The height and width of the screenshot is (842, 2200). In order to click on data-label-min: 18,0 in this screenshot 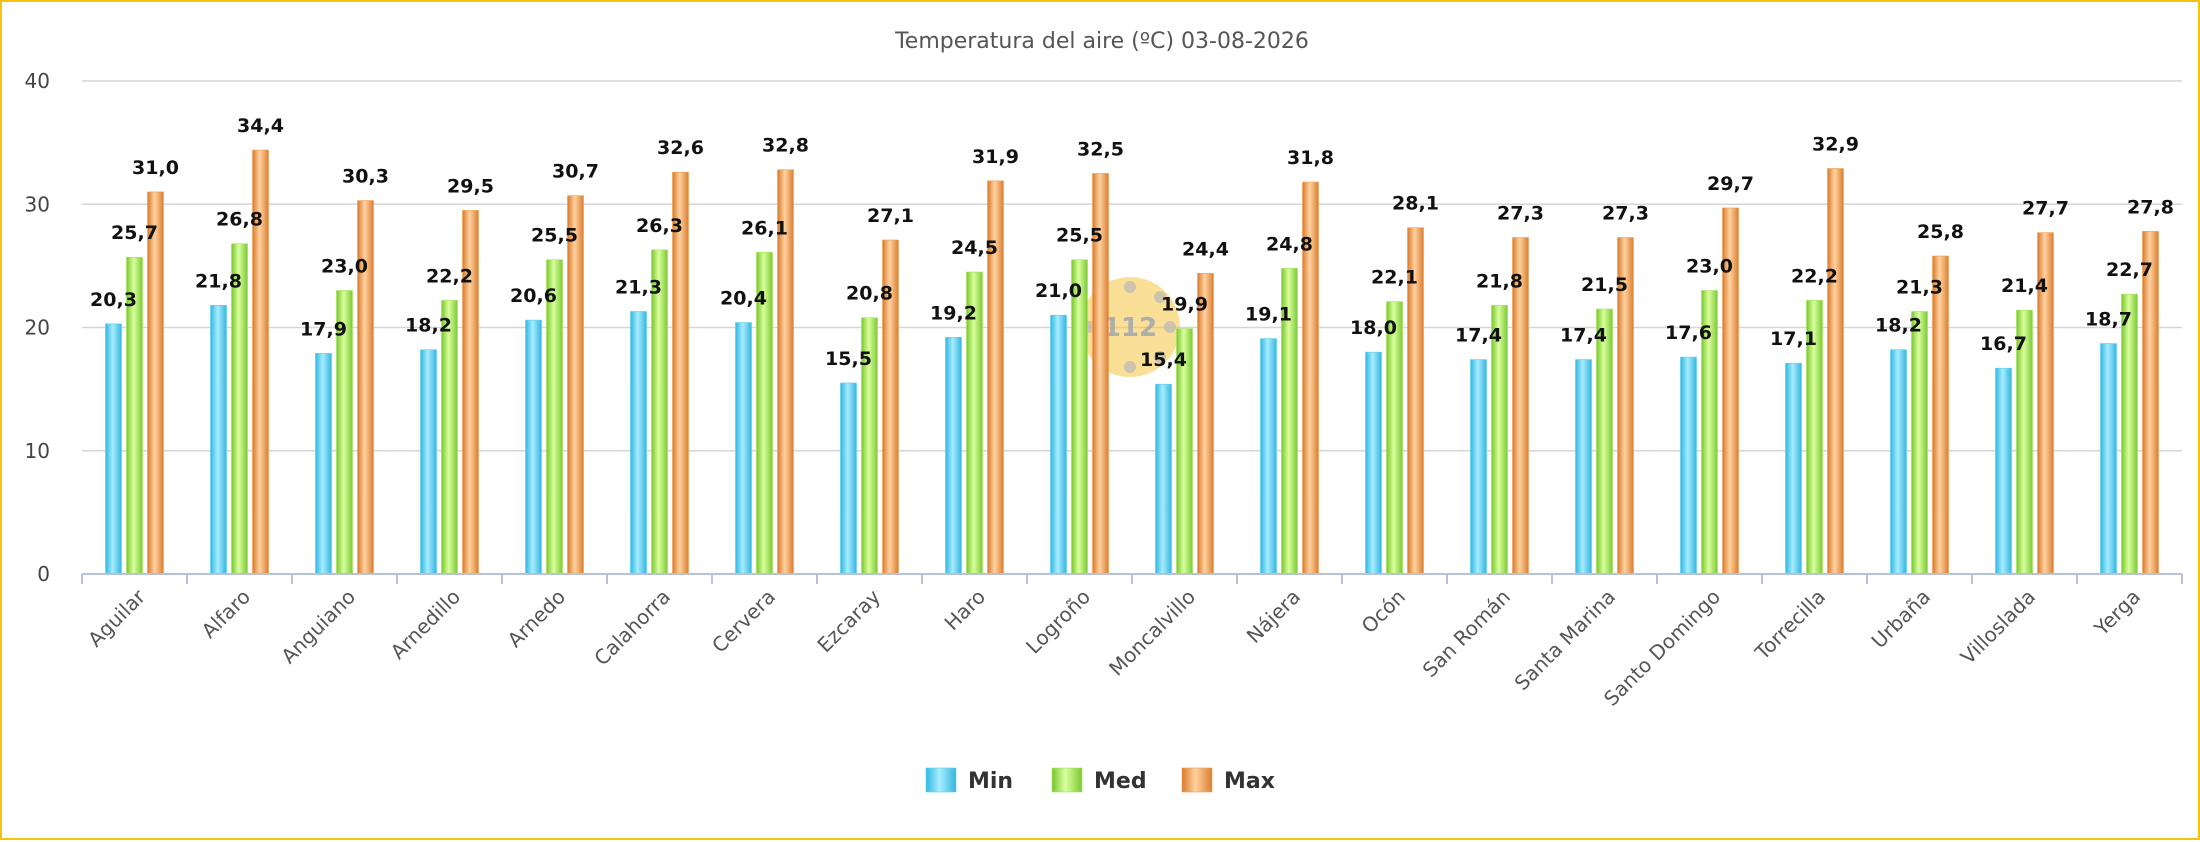, I will do `click(1373, 328)`.